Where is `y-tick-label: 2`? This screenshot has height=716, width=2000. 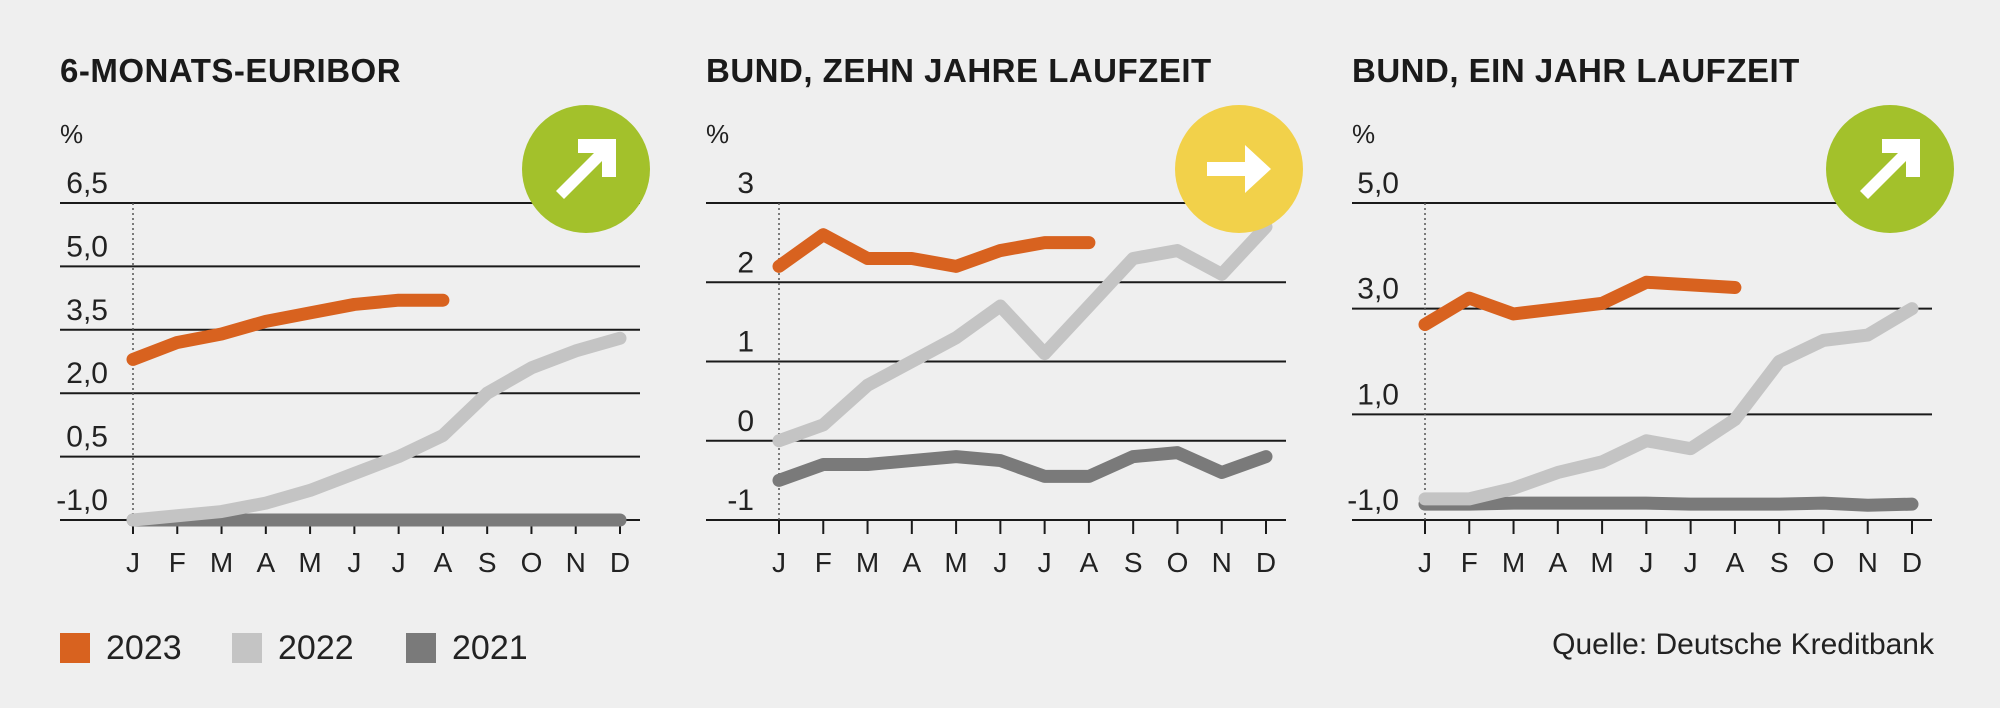
y-tick-label: 2 is located at coordinates (745, 262).